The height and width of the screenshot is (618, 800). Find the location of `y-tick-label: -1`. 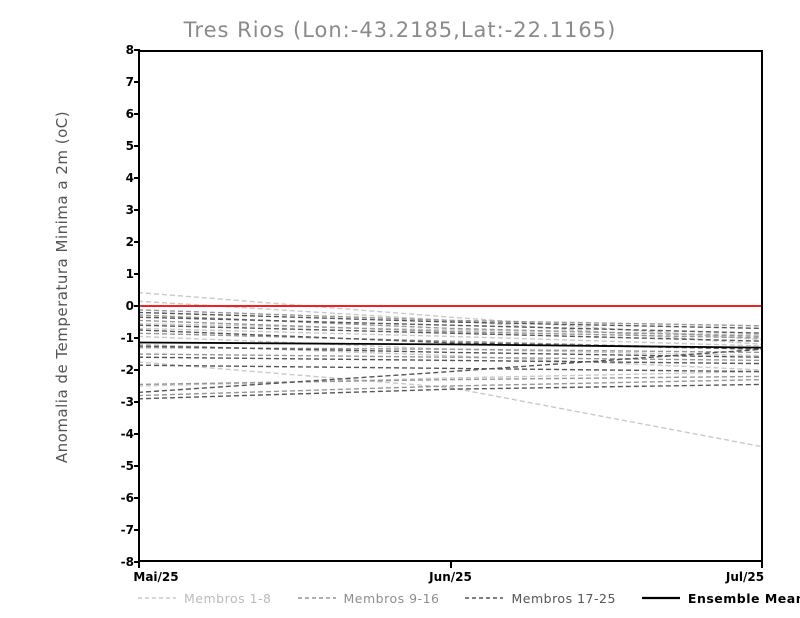

y-tick-label: -1 is located at coordinates (127, 338).